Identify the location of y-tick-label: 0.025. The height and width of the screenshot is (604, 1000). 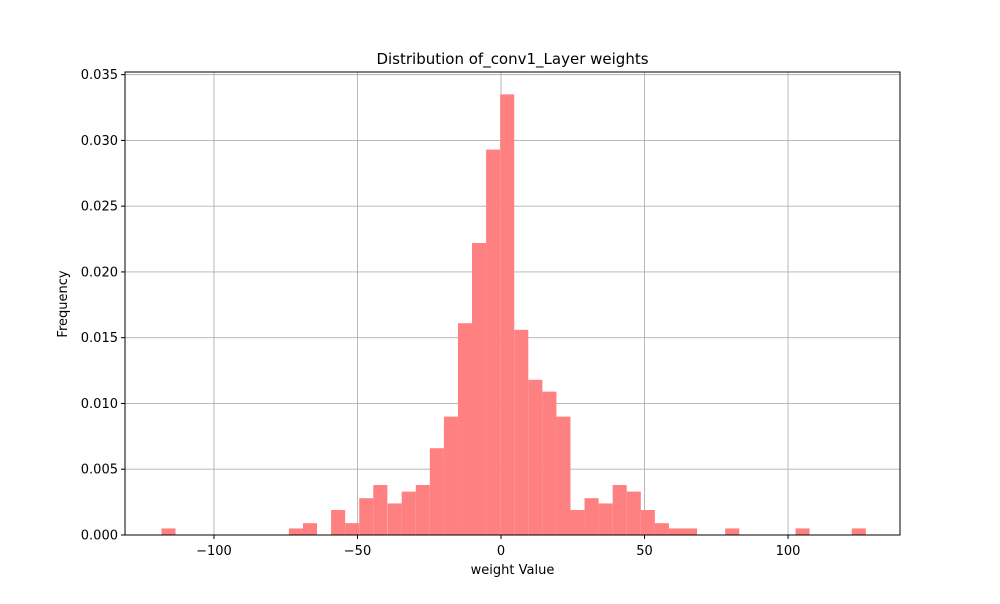
(99, 207).